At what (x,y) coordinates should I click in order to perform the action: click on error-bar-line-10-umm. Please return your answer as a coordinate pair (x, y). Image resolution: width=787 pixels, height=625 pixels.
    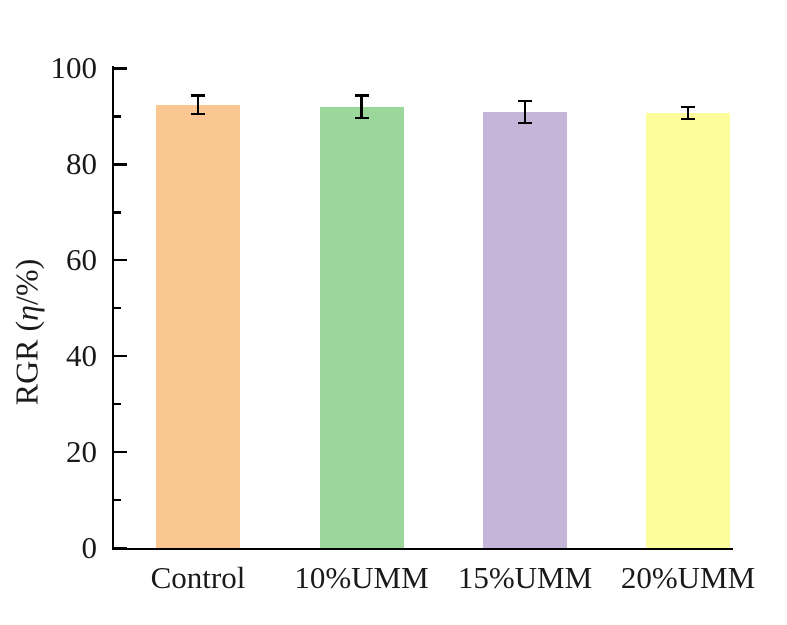
    Looking at the image, I should click on (361, 106).